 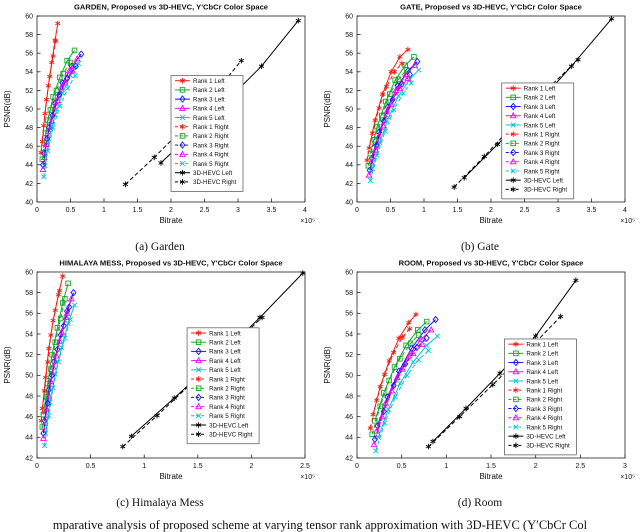 What do you see at coordinates (29, 272) in the screenshot?
I see `svg-text: 60` at bounding box center [29, 272].